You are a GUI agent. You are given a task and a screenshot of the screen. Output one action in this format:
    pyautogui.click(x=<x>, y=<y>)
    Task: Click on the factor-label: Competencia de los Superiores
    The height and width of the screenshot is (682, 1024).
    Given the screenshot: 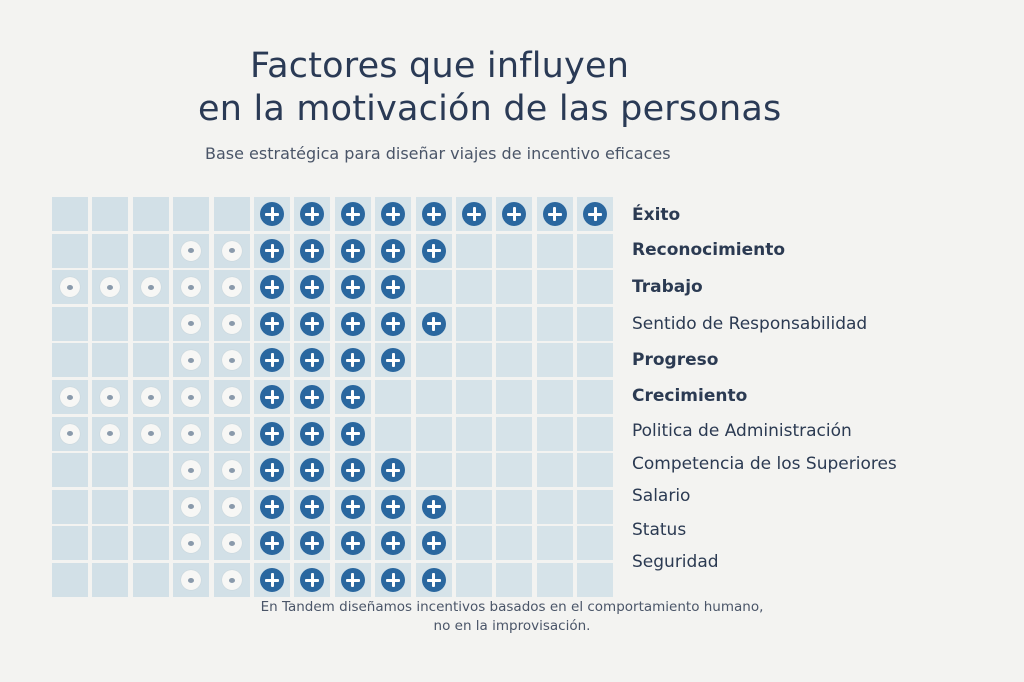 What is the action you would take?
    pyautogui.click(x=764, y=464)
    